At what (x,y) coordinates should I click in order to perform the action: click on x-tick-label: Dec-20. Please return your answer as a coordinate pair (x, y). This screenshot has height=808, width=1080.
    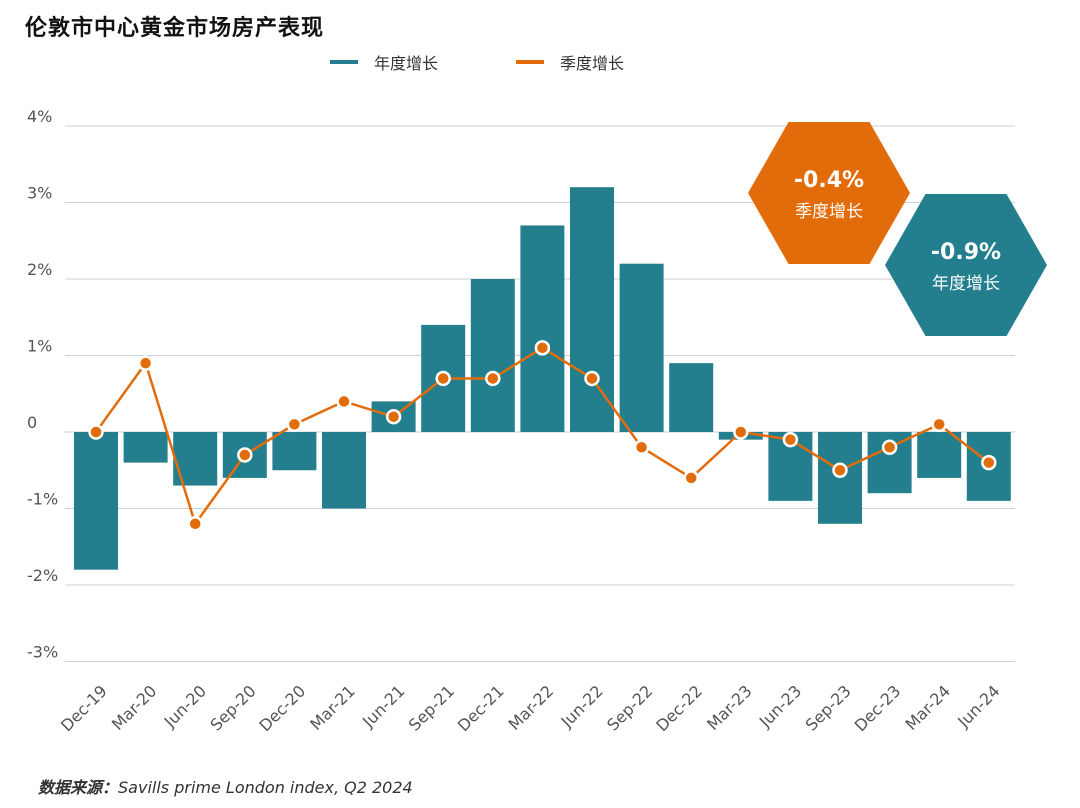
    Looking at the image, I should click on (282, 708).